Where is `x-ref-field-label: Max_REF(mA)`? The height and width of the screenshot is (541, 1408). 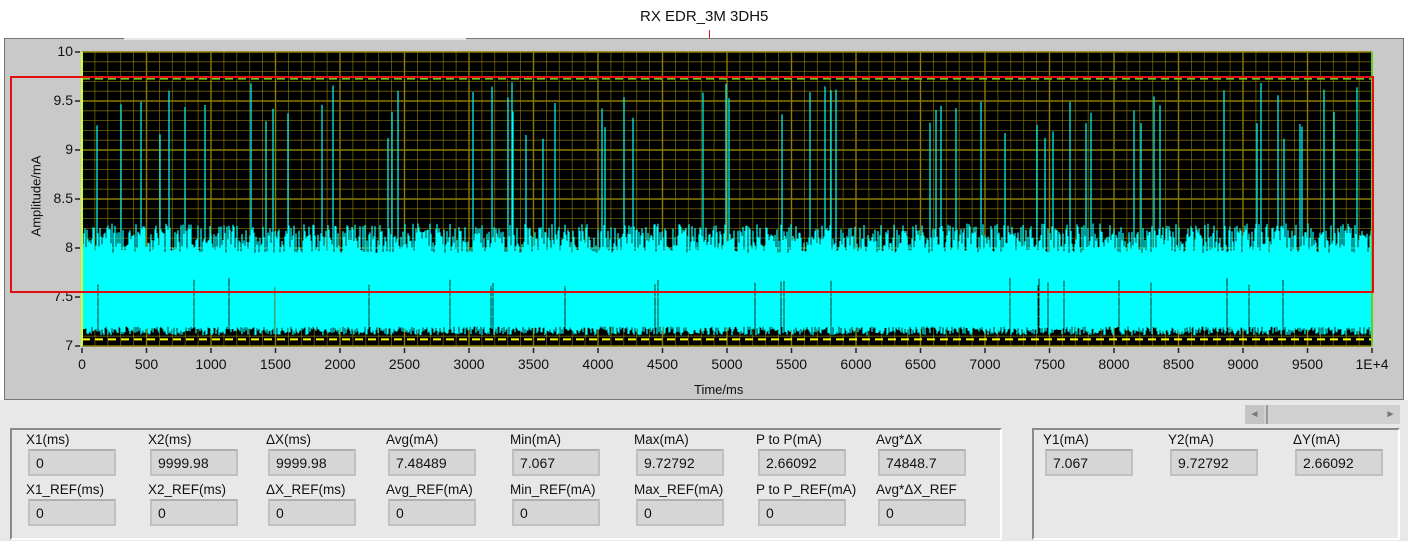 x-ref-field-label: Max_REF(mA) is located at coordinates (679, 489).